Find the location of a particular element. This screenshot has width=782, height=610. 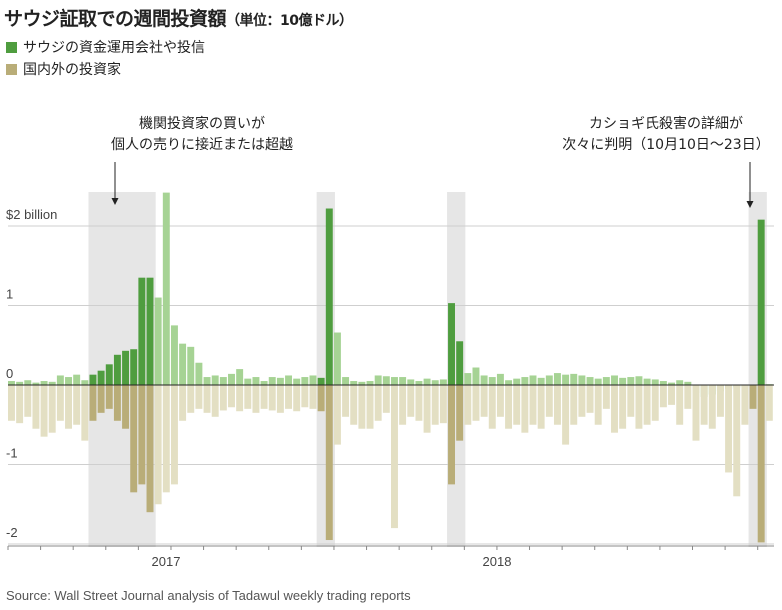

legend-label: 国内外の投資家 is located at coordinates (72, 70).